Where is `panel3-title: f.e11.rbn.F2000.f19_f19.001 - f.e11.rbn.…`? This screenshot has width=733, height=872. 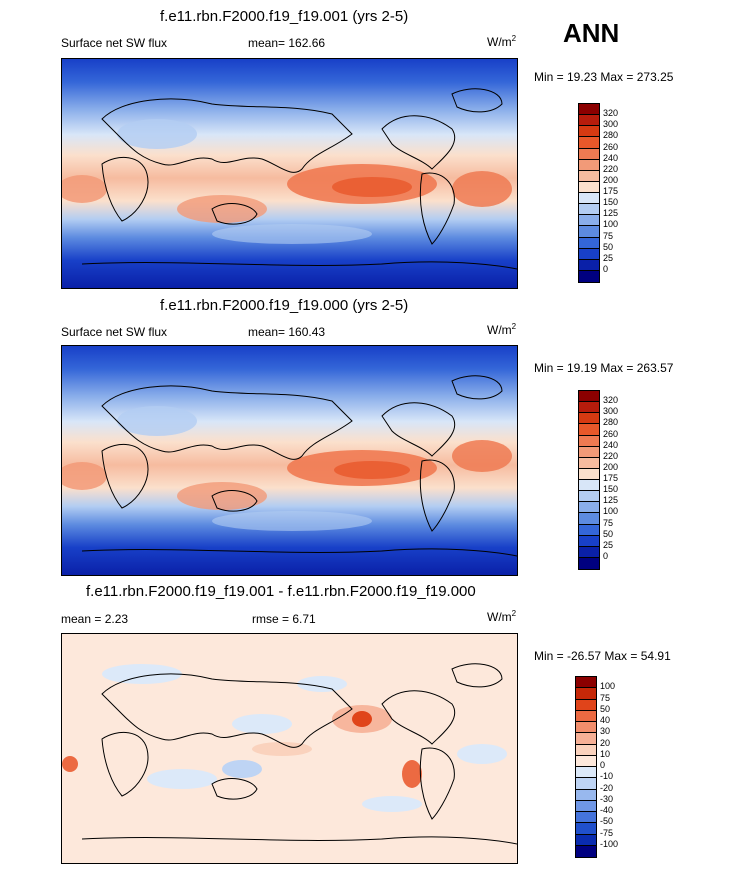
panel3-title: f.e11.rbn.F2000.f19_f19.001 - f.e11.rbn.… is located at coordinates (281, 591).